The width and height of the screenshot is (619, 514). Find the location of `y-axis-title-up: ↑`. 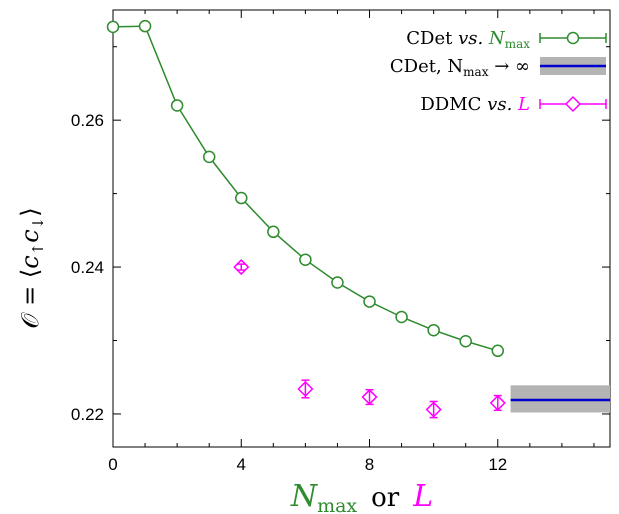

y-axis-title-up: ↑ is located at coordinates (38, 249).